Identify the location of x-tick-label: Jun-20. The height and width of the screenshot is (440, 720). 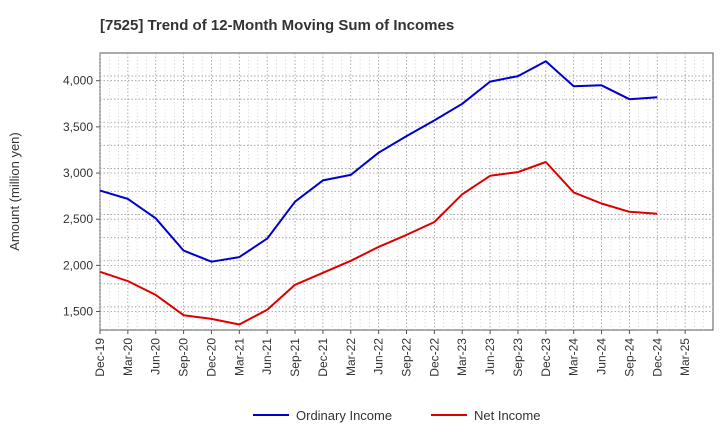
(156, 356).